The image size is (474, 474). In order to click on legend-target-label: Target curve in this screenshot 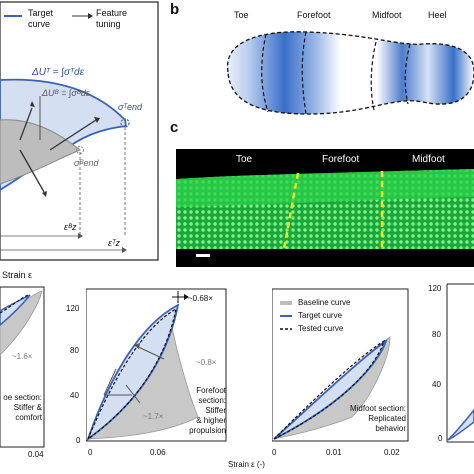, I will do `click(41, 18)`.